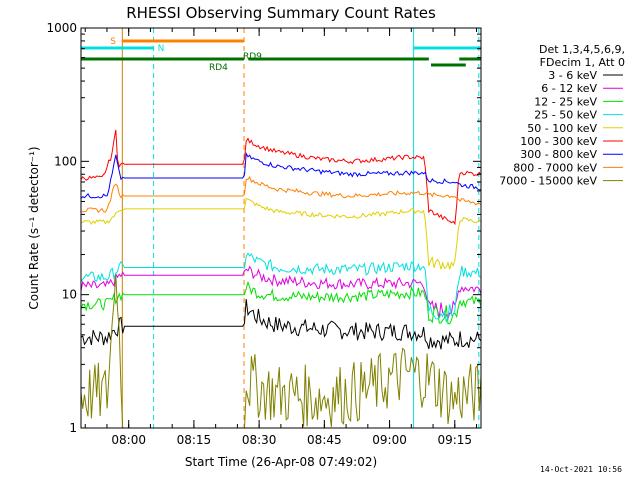 This screenshot has width=640, height=480. I want to click on legend-entry-8: 7000 - 15000 keV, so click(548, 181).